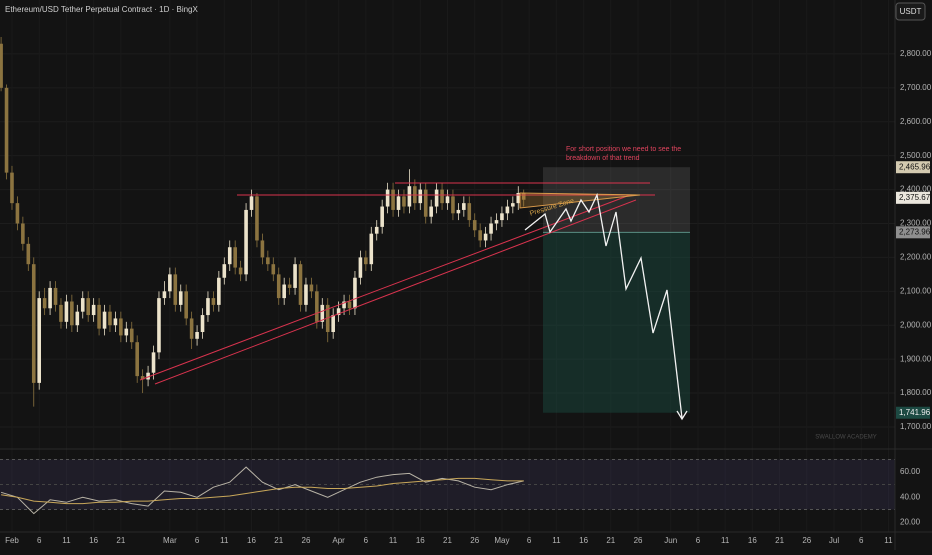  What do you see at coordinates (12, 540) in the screenshot?
I see `x-tick-label: Feb` at bounding box center [12, 540].